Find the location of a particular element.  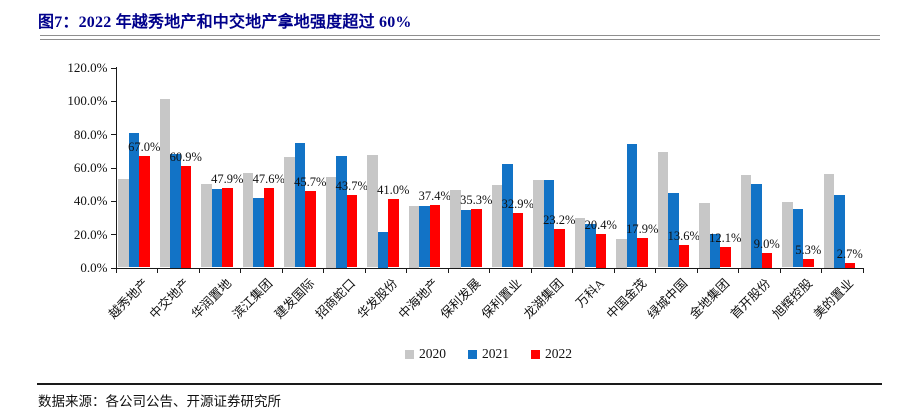

x-category-label: 华发股份 is located at coordinates (377, 298).